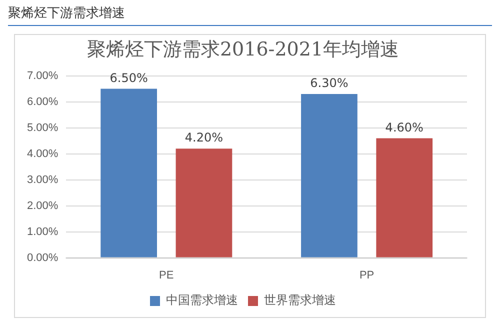 Image resolution: width=500 pixels, height=334 pixels. I want to click on chart-subtitle: 聚烯烃下游需求增速, so click(250, 15).